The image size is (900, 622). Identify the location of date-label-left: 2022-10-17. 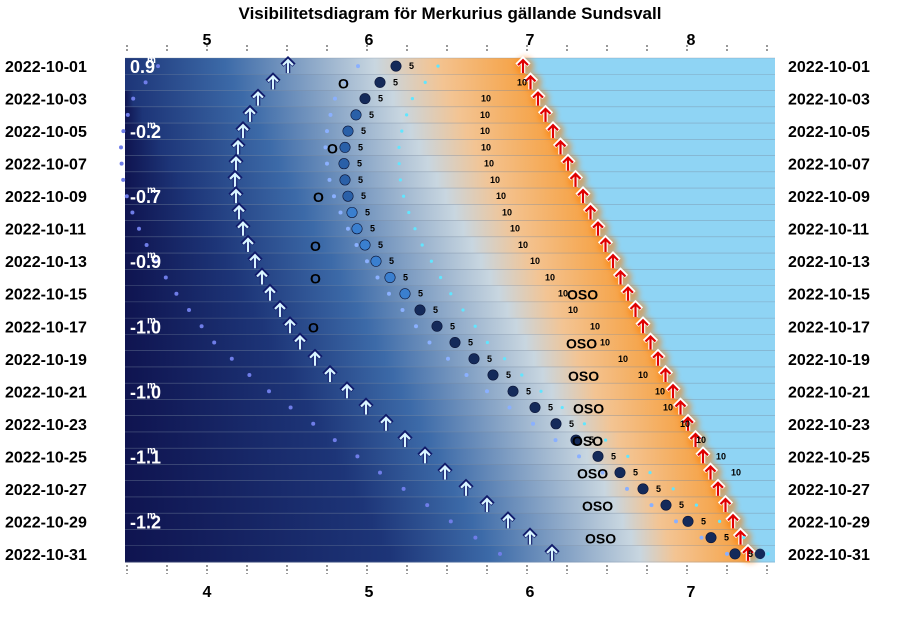
(46, 327).